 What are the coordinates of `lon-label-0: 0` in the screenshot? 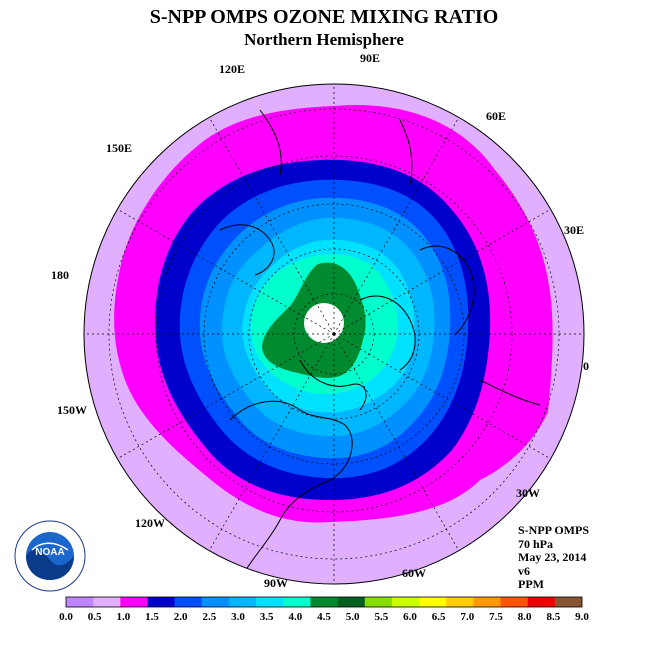 It's located at (586, 366).